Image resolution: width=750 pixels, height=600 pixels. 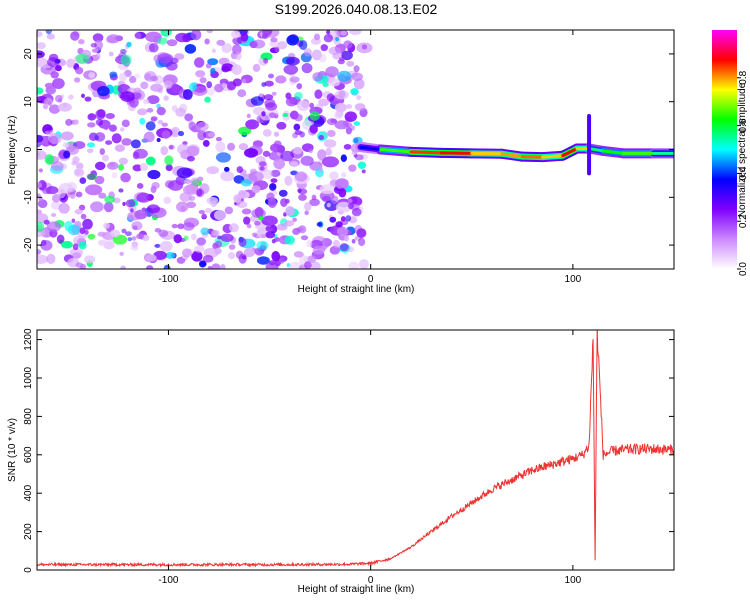 I want to click on spectrogram-xtick-label-0: -100, so click(x=168, y=279).